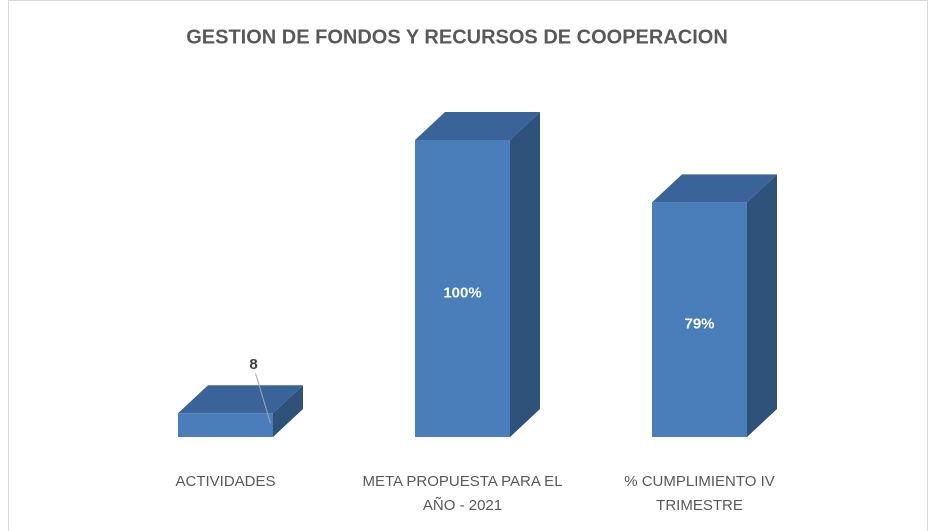 Image resolution: width=936 pixels, height=531 pixels. I want to click on x-tick-label: ACTIVIDADES, so click(225, 481).